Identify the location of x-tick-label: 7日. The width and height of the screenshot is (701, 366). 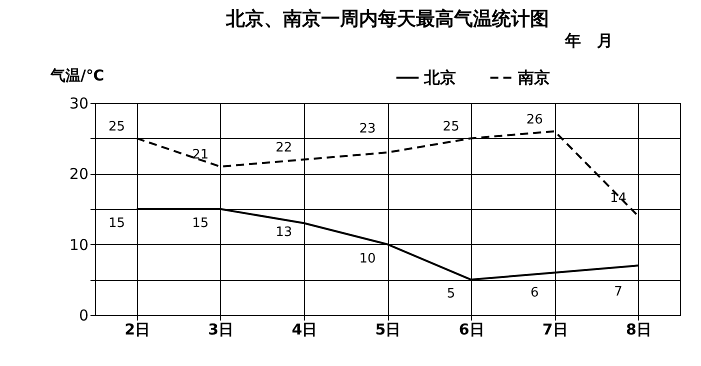
(555, 329).